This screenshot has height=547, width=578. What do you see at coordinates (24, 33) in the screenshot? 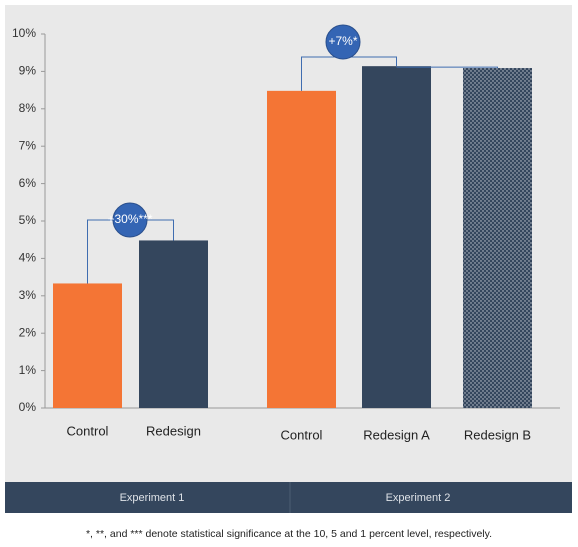
I see `y-tick-label: 10%` at bounding box center [24, 33].